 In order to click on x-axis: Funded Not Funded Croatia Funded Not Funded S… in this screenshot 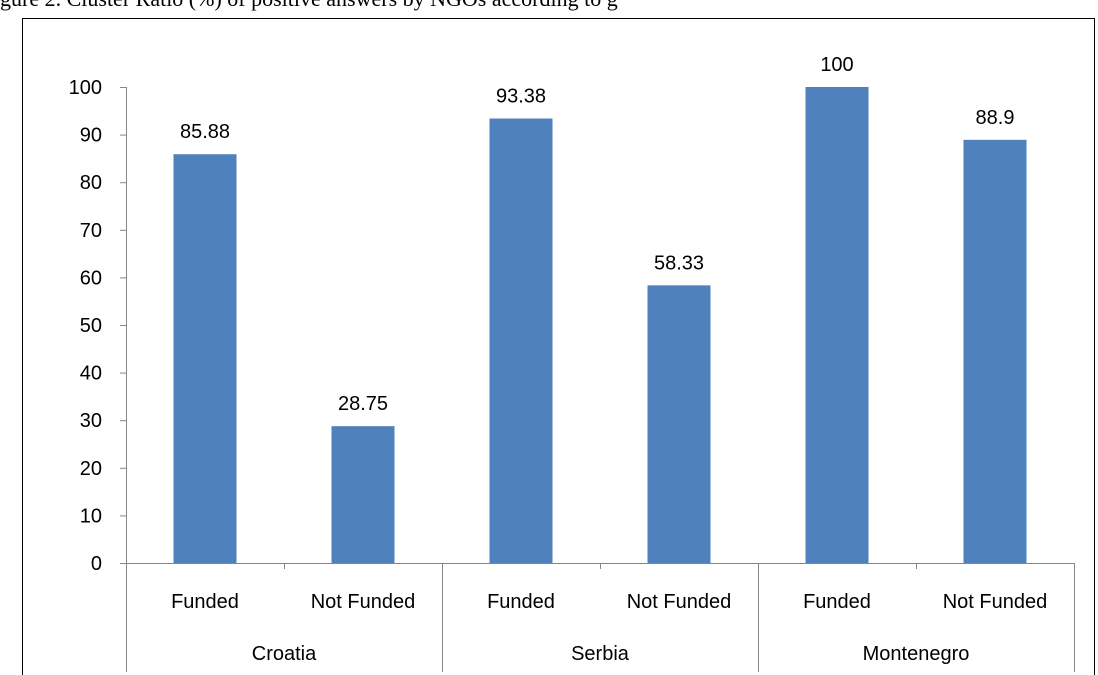, I will do `click(600, 617)`.